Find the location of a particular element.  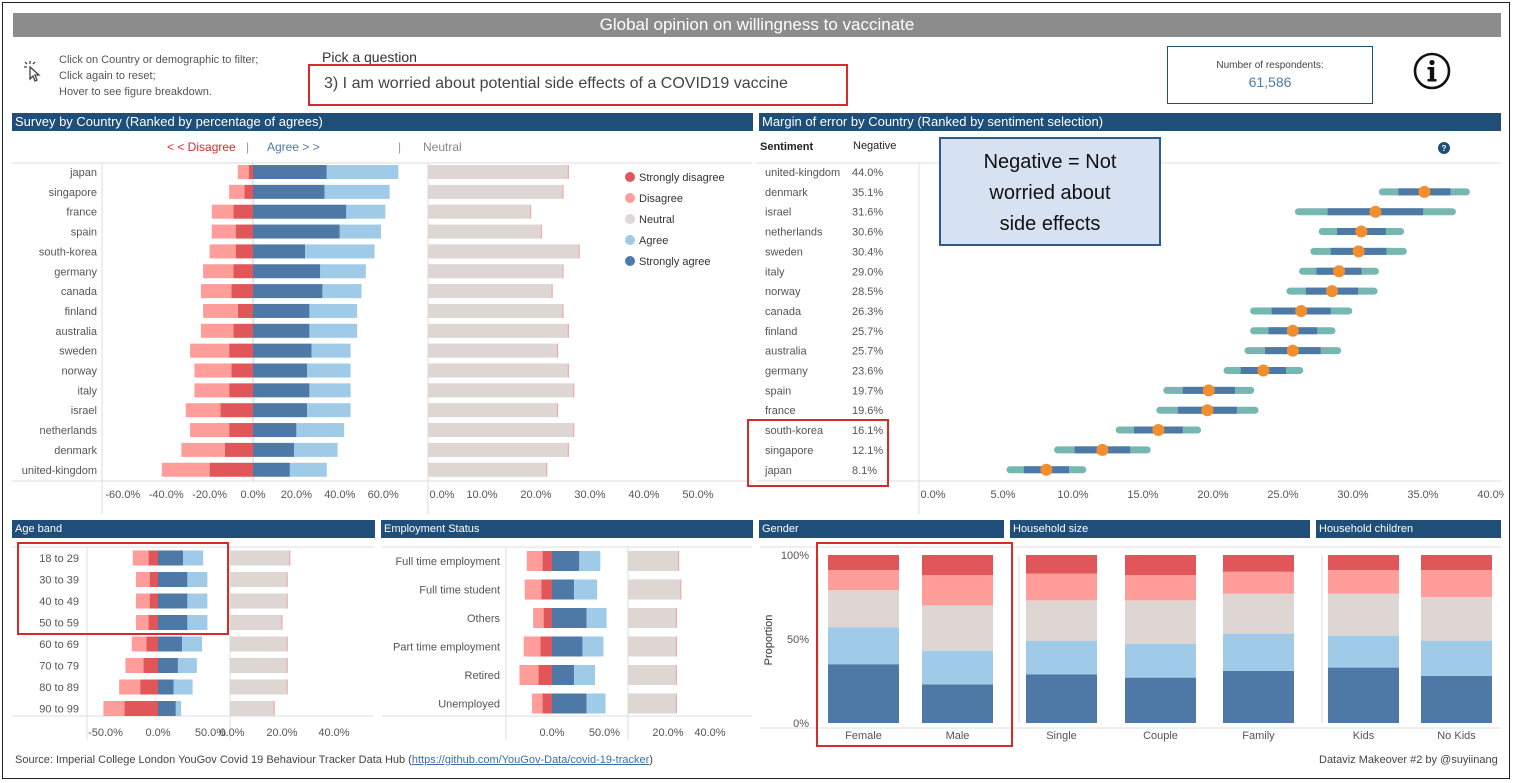

help-icon: ? is located at coordinates (1444, 148).